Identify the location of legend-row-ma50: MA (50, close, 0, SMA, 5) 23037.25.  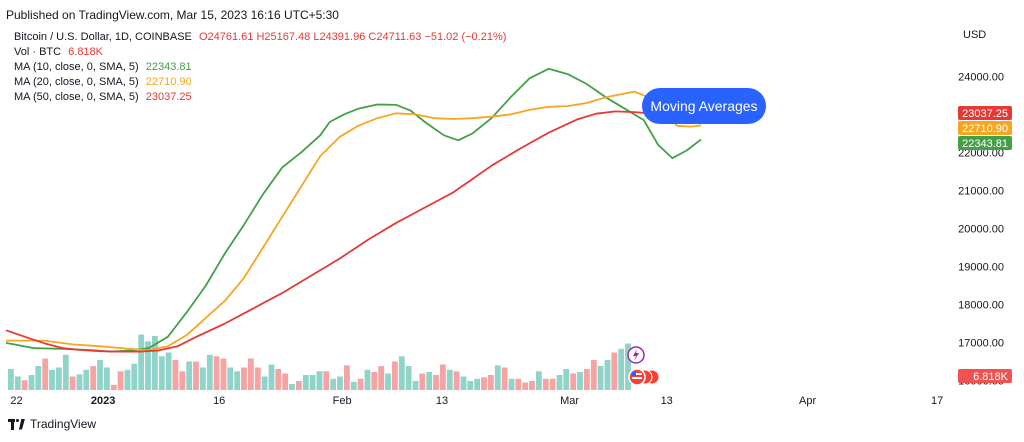
(260, 97).